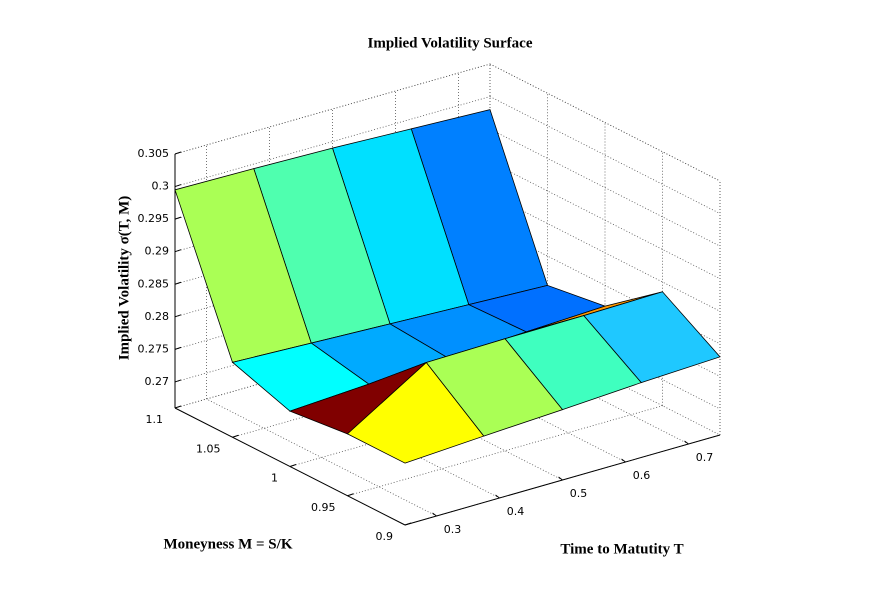 Image resolution: width=877 pixels, height=593 pixels. Describe the element at coordinates (705, 457) in the screenshot. I see `x-tick-label: 0.7` at that location.